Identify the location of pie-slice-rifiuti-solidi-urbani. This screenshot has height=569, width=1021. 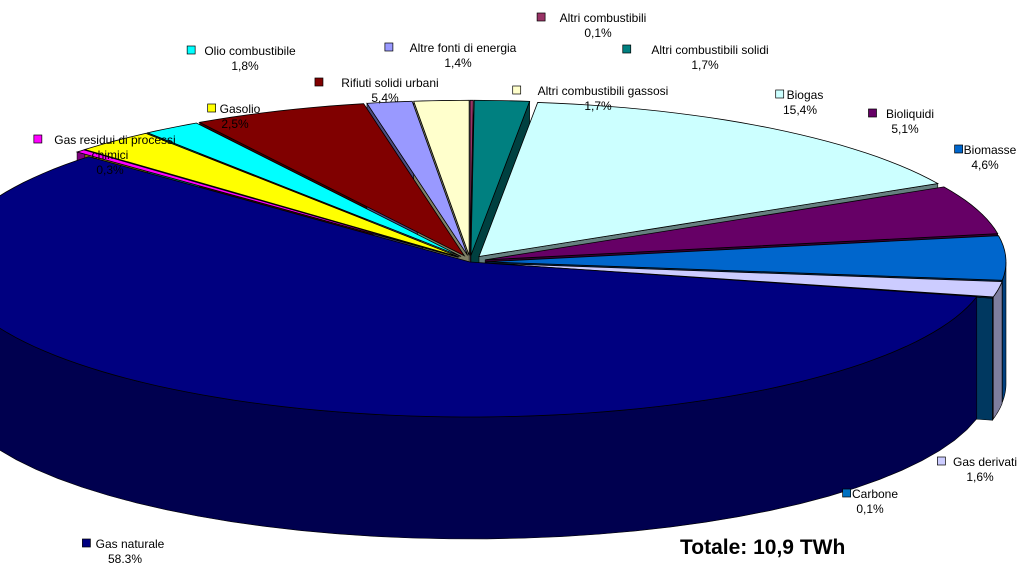
(332, 180).